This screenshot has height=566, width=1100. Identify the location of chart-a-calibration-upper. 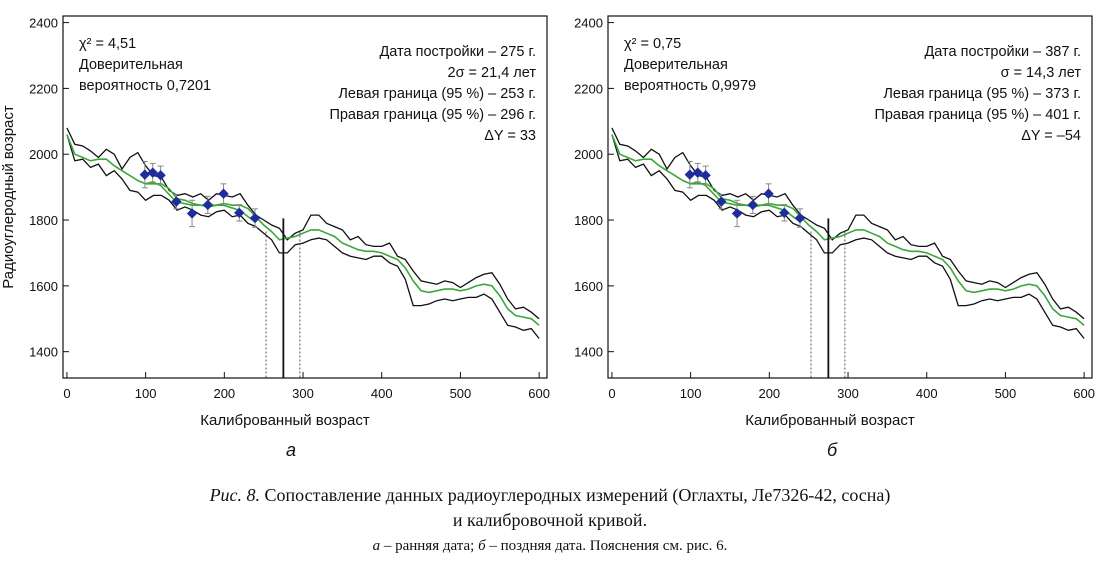
(303, 223).